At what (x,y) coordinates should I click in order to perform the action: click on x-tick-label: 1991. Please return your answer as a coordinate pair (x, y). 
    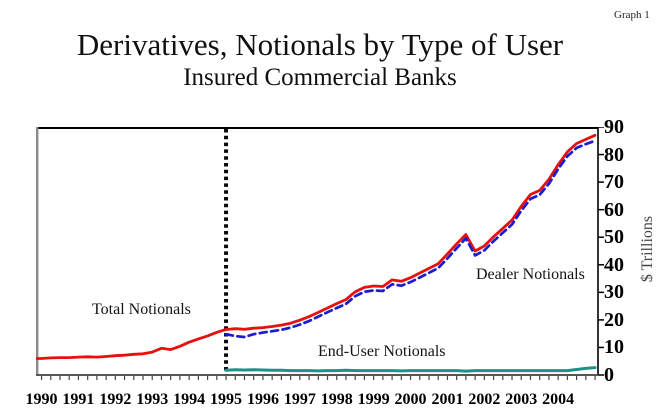
    Looking at the image, I should click on (78, 399).